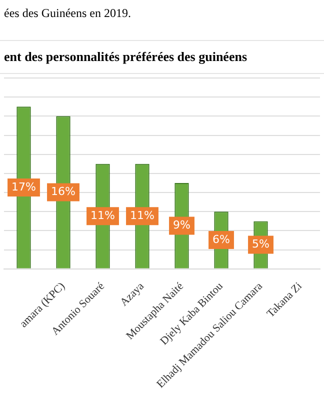 This screenshot has height=400, width=324. Describe the element at coordinates (67, 13) in the screenshot. I see `text: ées des Guinéens en 2019.` at that location.